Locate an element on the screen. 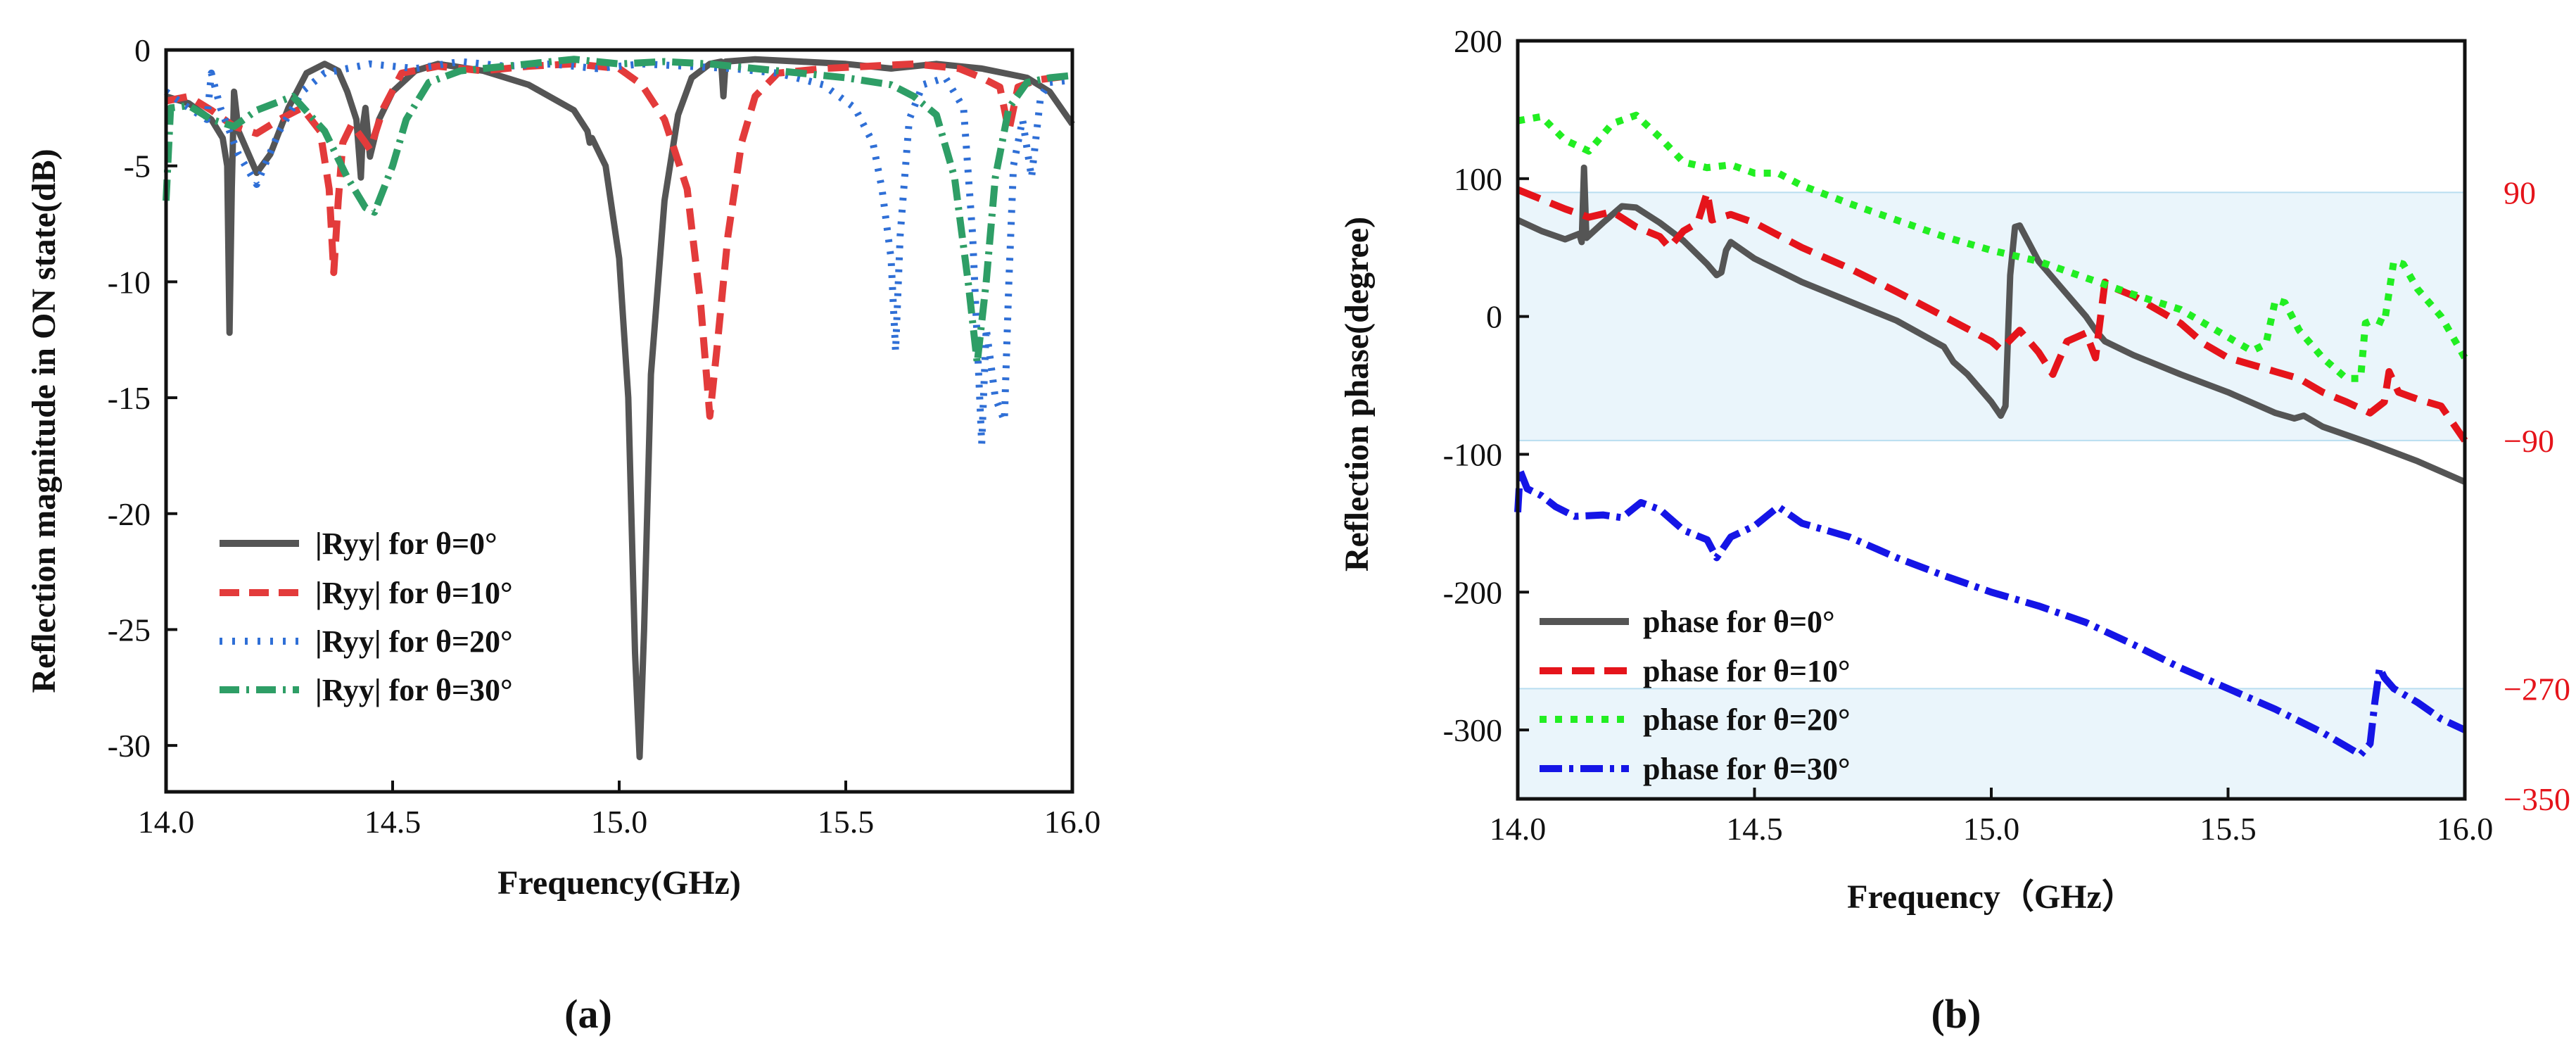  panel-a-y-axis-title: Reflection magnitude in ON state(dB) is located at coordinates (44, 421).